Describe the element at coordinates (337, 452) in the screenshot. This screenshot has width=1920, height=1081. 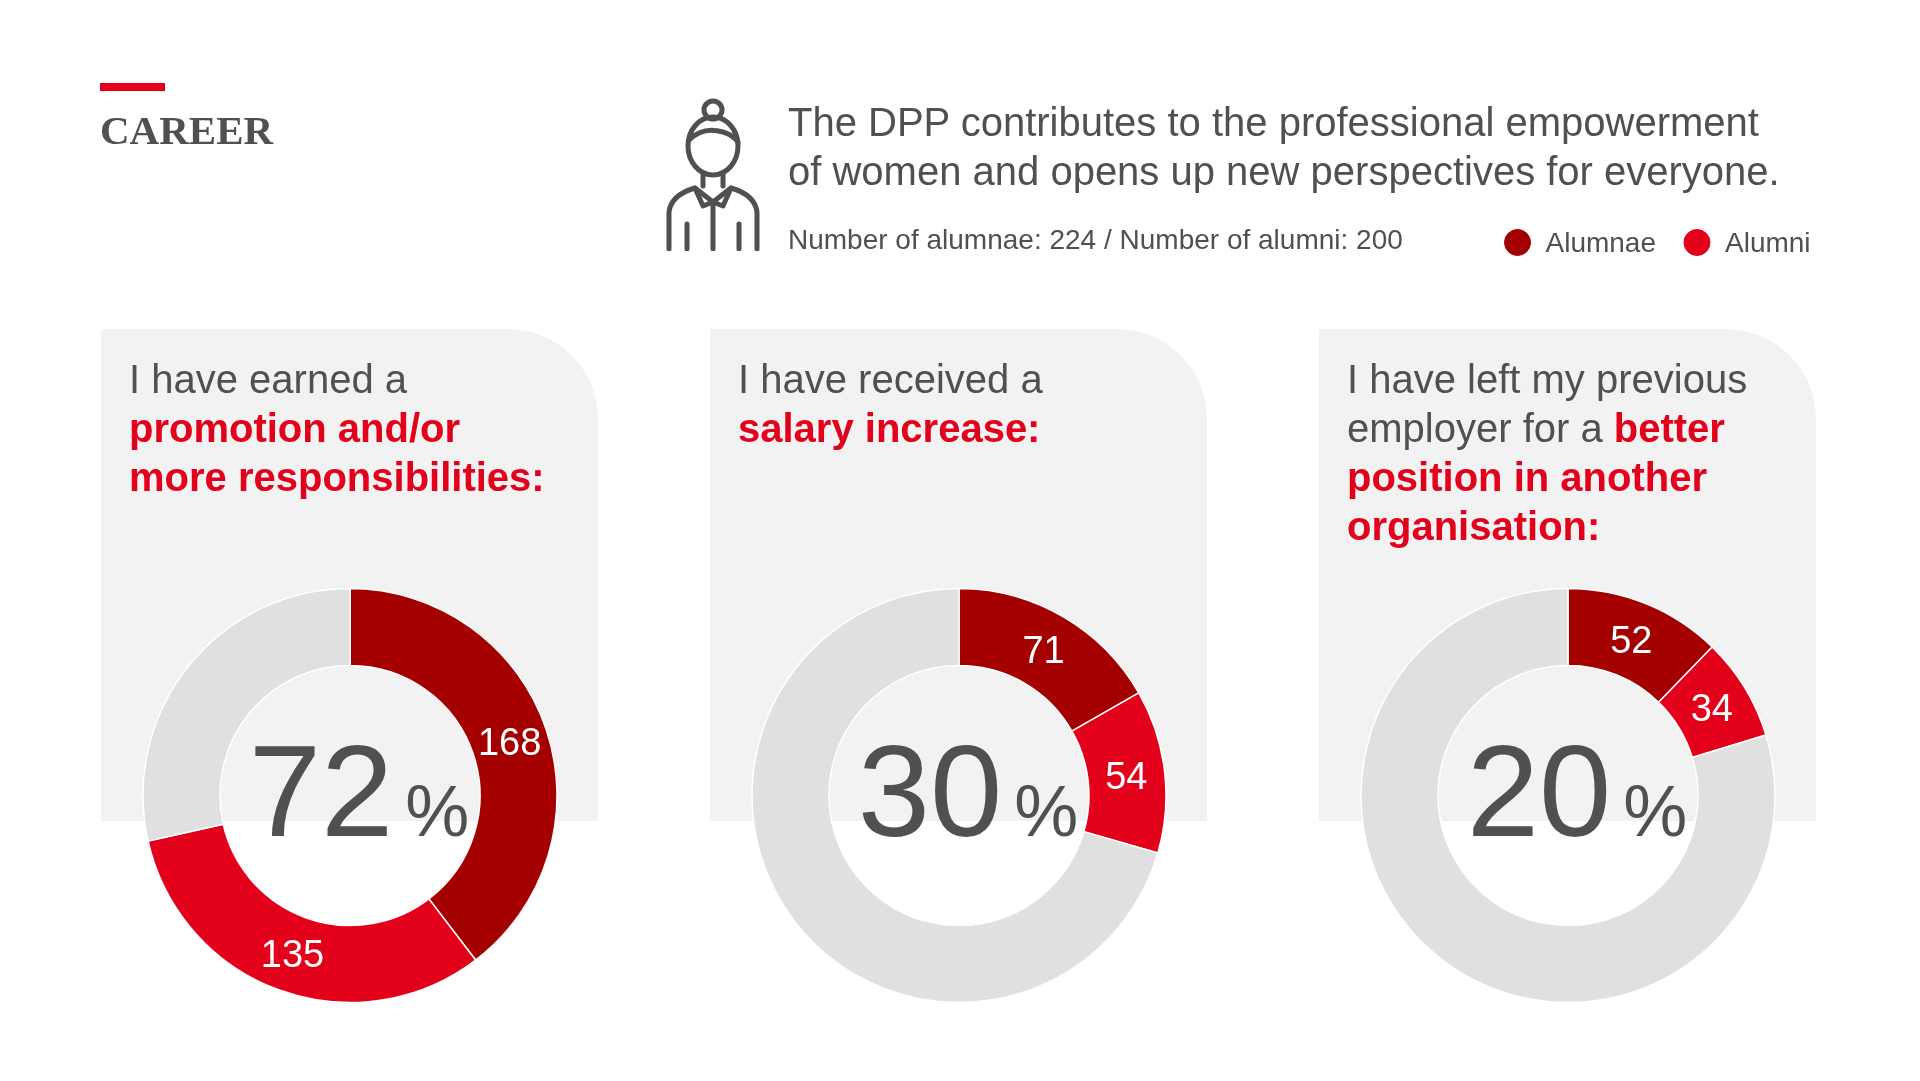
I see `chart-subtitle: promotion and/or more responsibilities:` at that location.